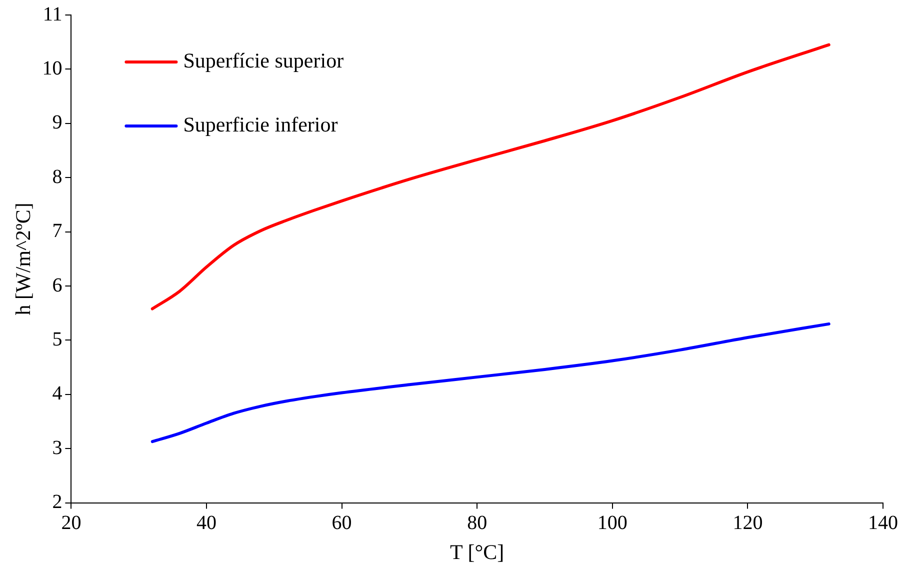 The height and width of the screenshot is (572, 903). Describe the element at coordinates (477, 552) in the screenshot. I see `x-axis-title: T [°C]` at that location.